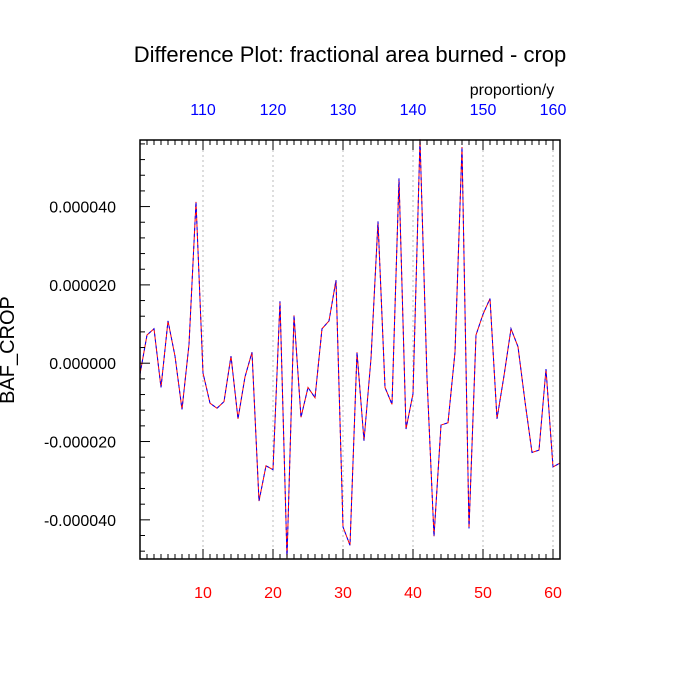  Describe the element at coordinates (80, 521) in the screenshot. I see `y-tick-label: -0.000040` at that location.